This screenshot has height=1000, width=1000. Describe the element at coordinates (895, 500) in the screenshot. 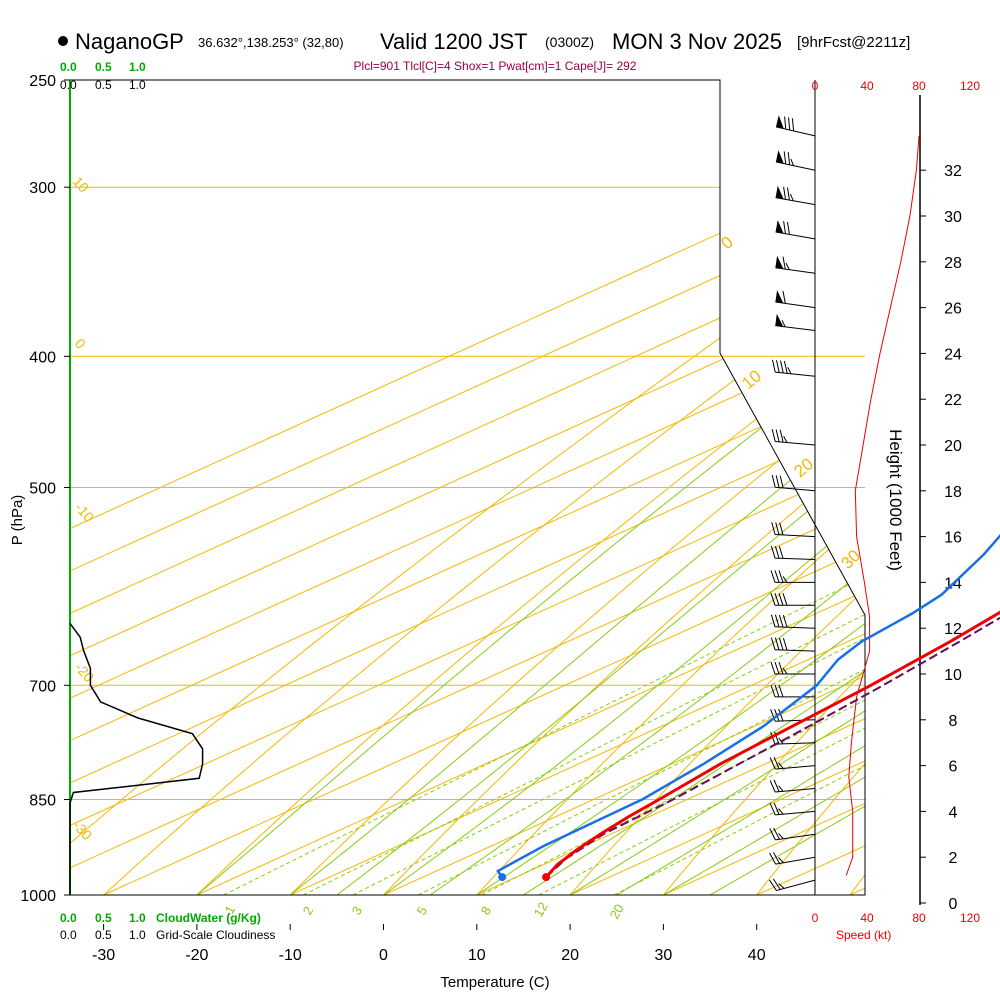

I see `height-axis-title: Height (1000 Feet)` at that location.